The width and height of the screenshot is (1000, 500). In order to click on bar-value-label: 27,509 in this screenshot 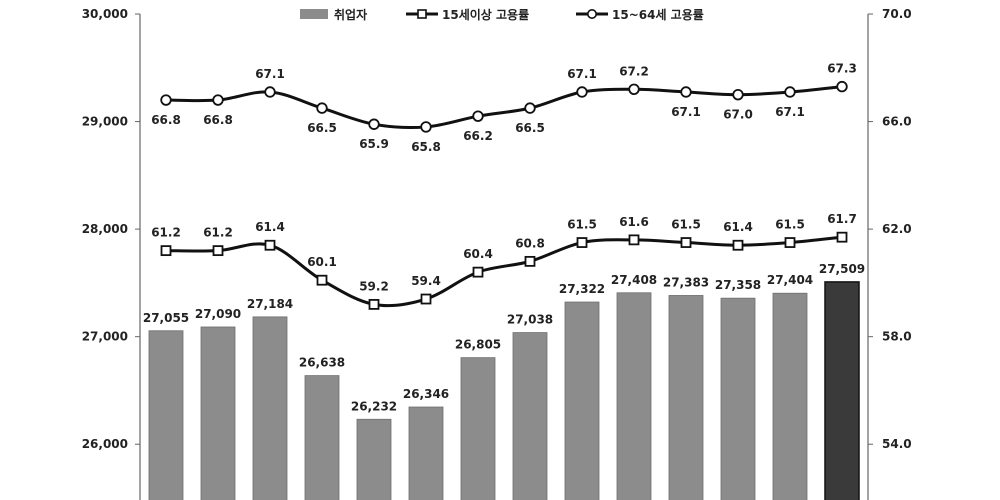, I will do `click(842, 269)`.